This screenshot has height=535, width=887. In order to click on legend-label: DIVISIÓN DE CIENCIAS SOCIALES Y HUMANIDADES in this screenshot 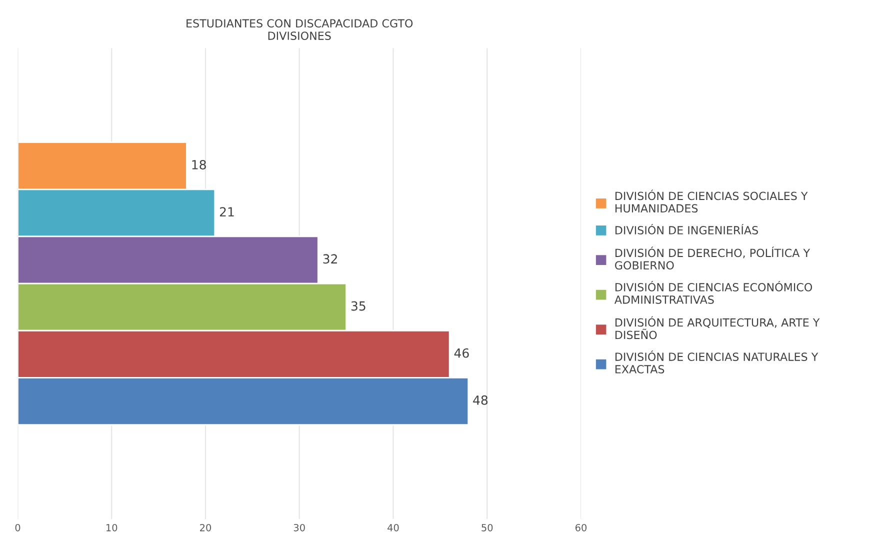, I will do `click(711, 201)`.